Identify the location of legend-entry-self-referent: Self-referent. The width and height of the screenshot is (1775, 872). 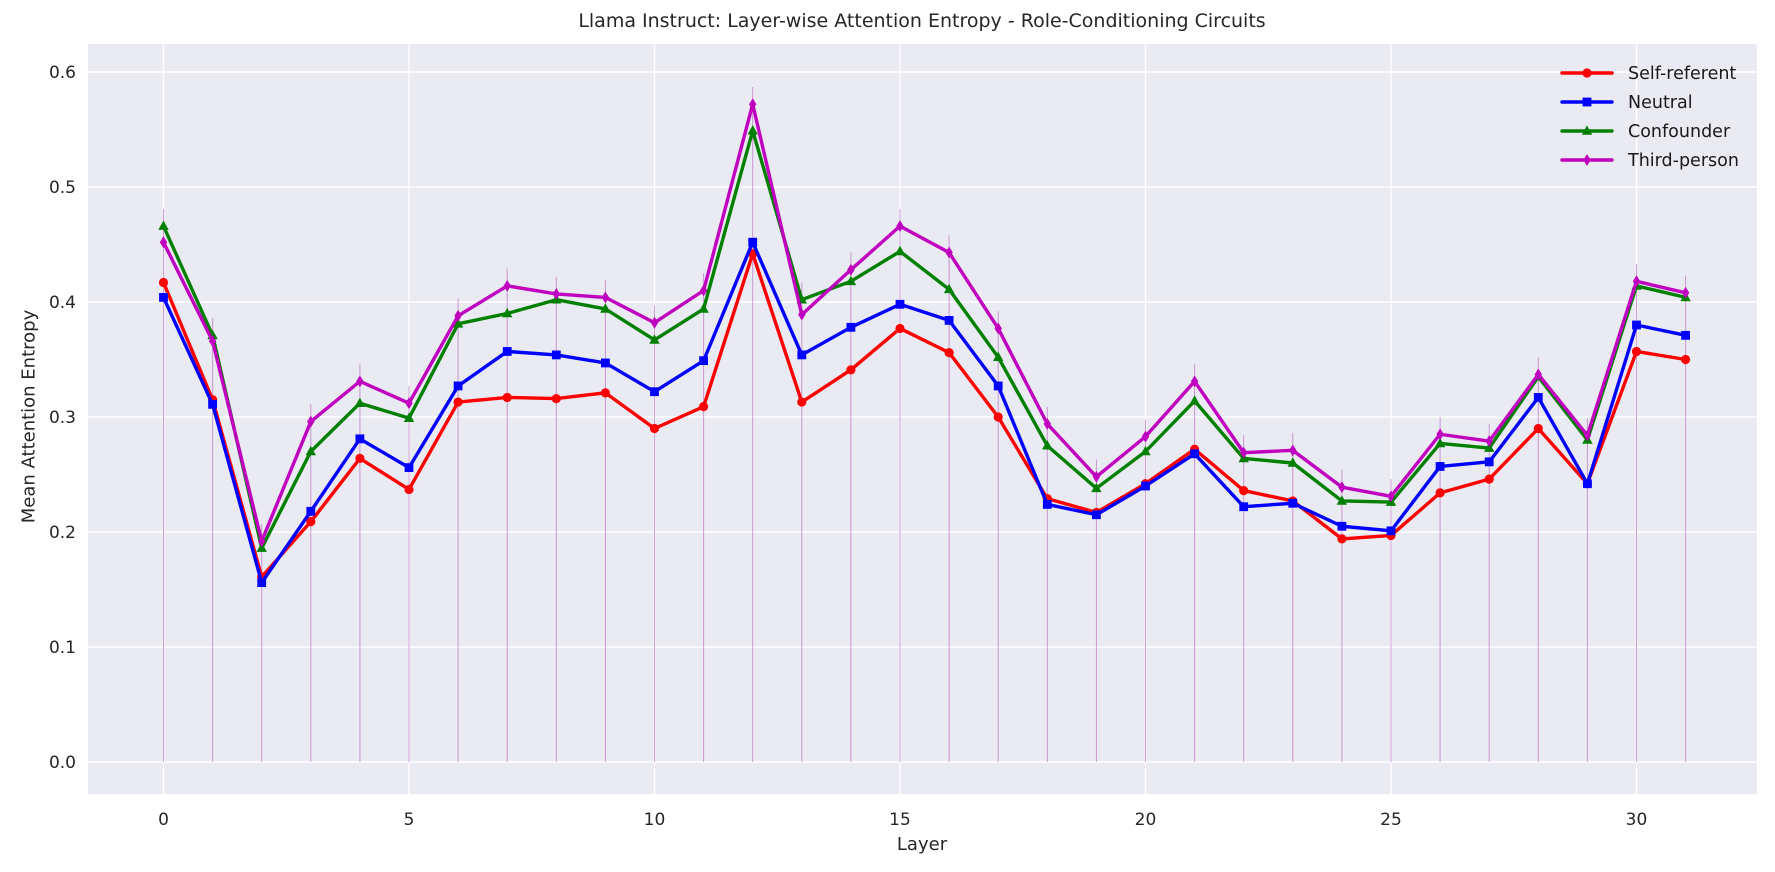
(1648, 74).